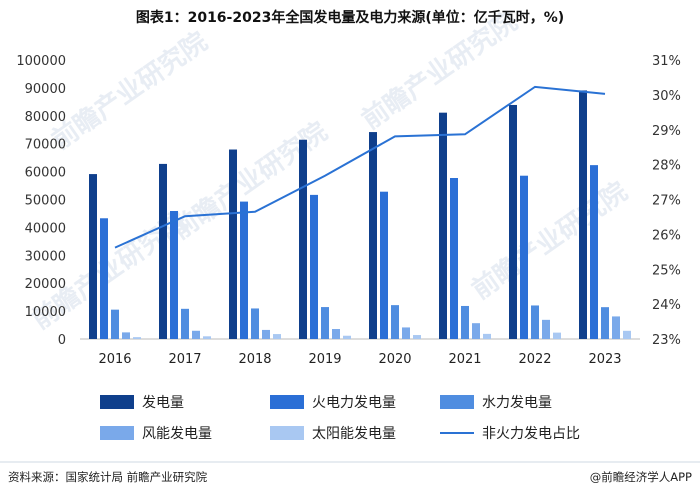 Image resolution: width=700 pixels, height=495 pixels. I want to click on bar-火电力发电量-2022, so click(524, 257).